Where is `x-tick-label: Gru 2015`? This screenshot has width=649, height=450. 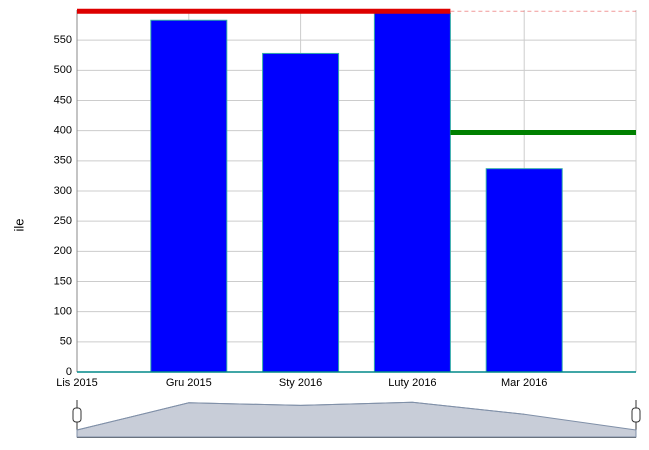
x-tick-label: Gru 2015 is located at coordinates (189, 383).